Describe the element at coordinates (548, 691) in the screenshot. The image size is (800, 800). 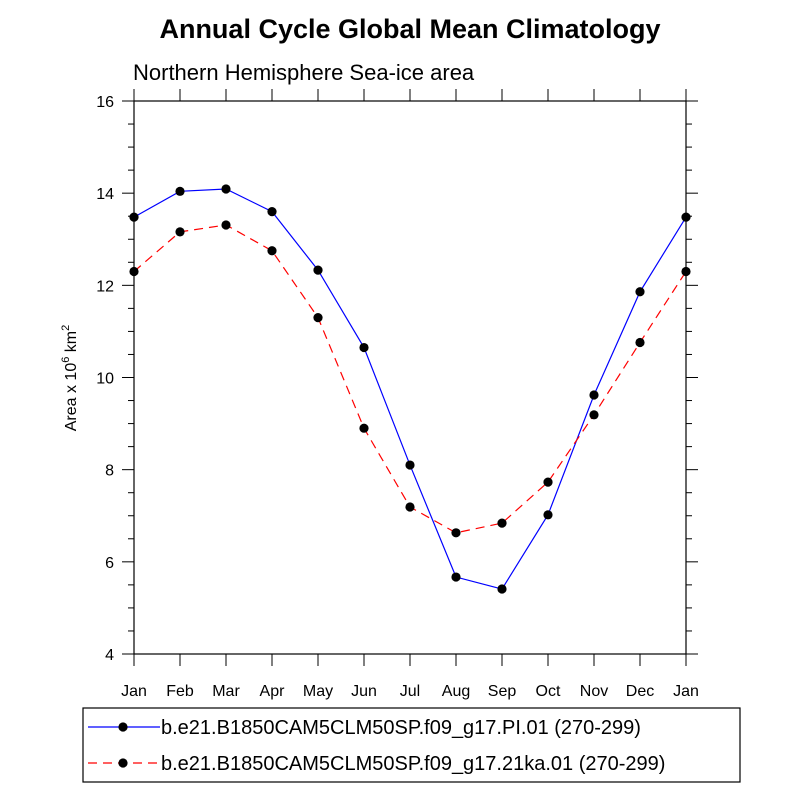
I see `x-tick-label: Oct` at that location.